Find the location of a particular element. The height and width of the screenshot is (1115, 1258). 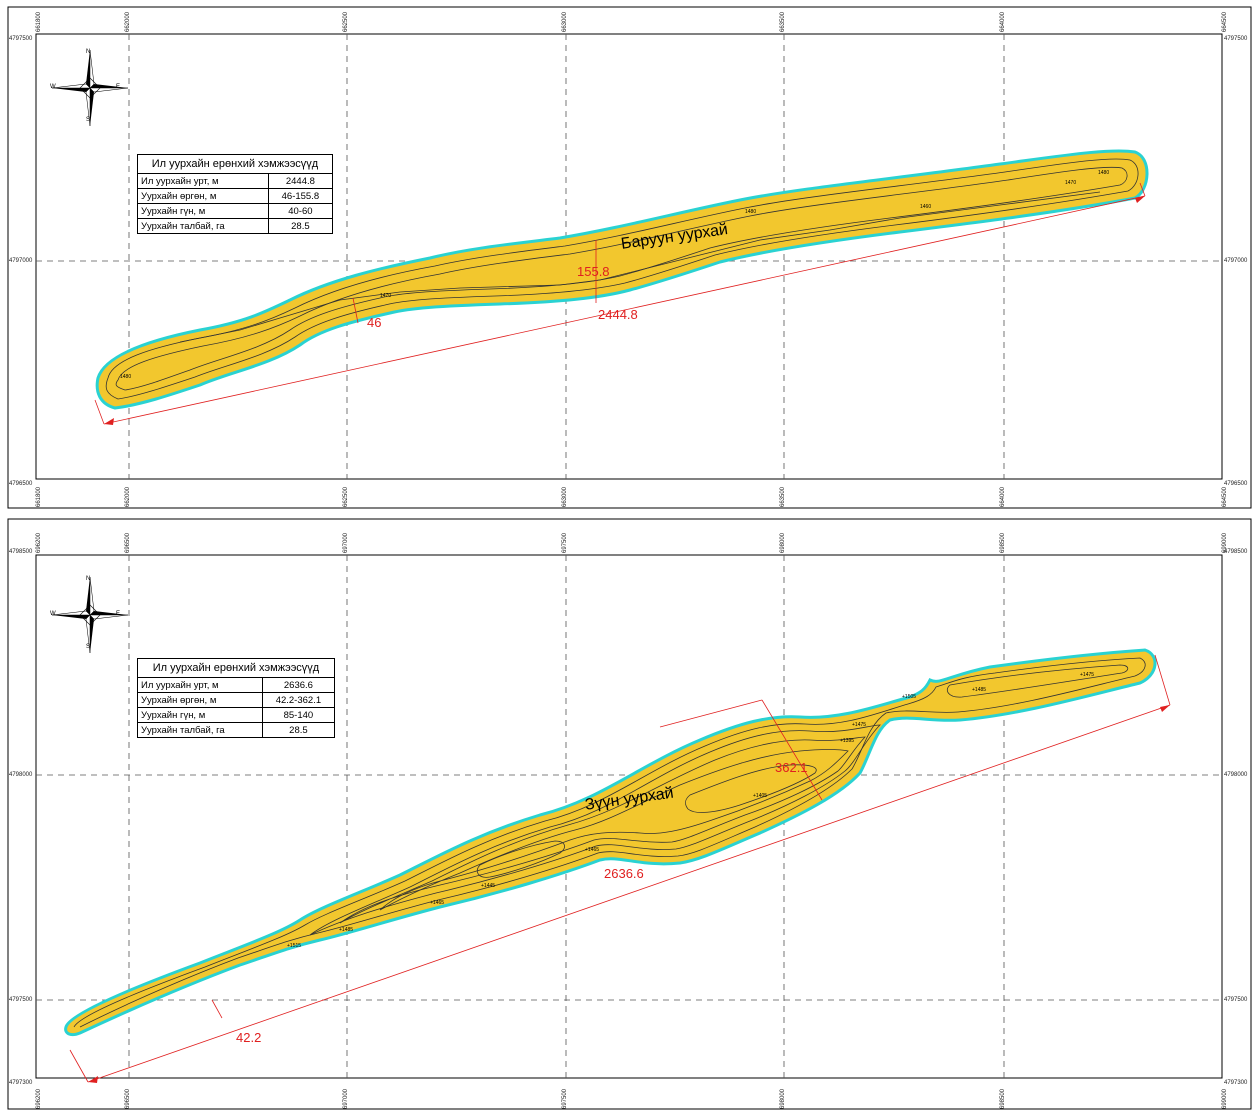

table-row: Уурхайн гүн, м 85-140 is located at coordinates (236, 715).